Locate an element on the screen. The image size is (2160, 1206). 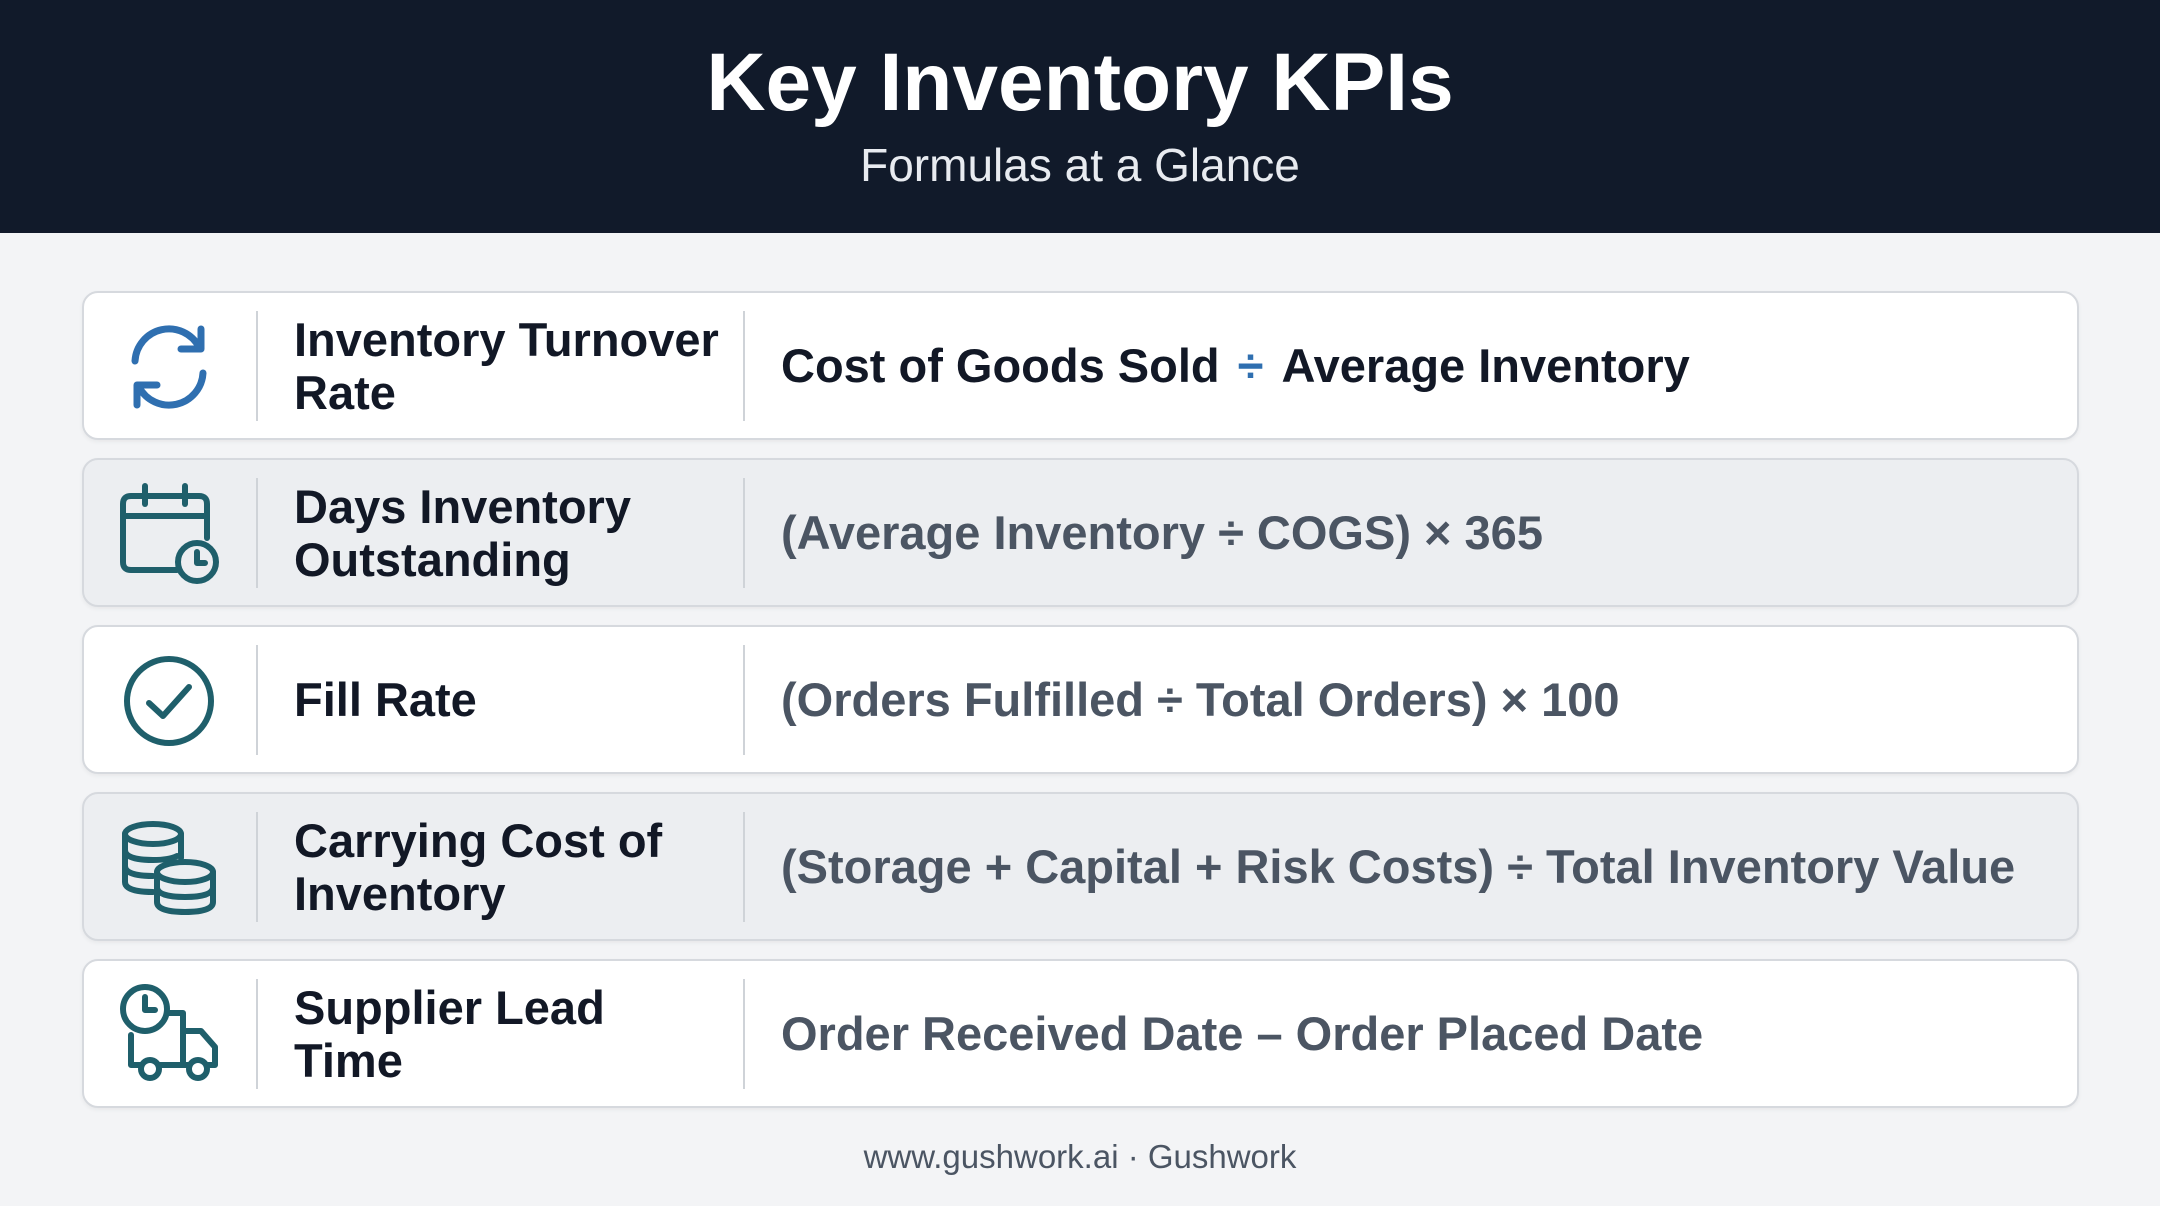
page-title: Key Inventory KPIs is located at coordinates (1080, 82).